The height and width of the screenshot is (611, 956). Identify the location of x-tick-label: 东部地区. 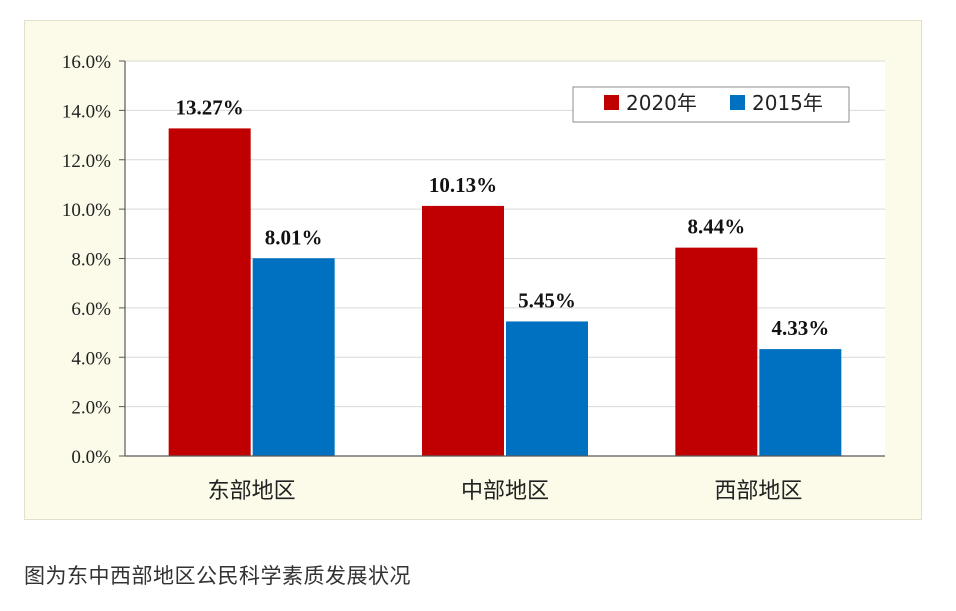
(252, 491).